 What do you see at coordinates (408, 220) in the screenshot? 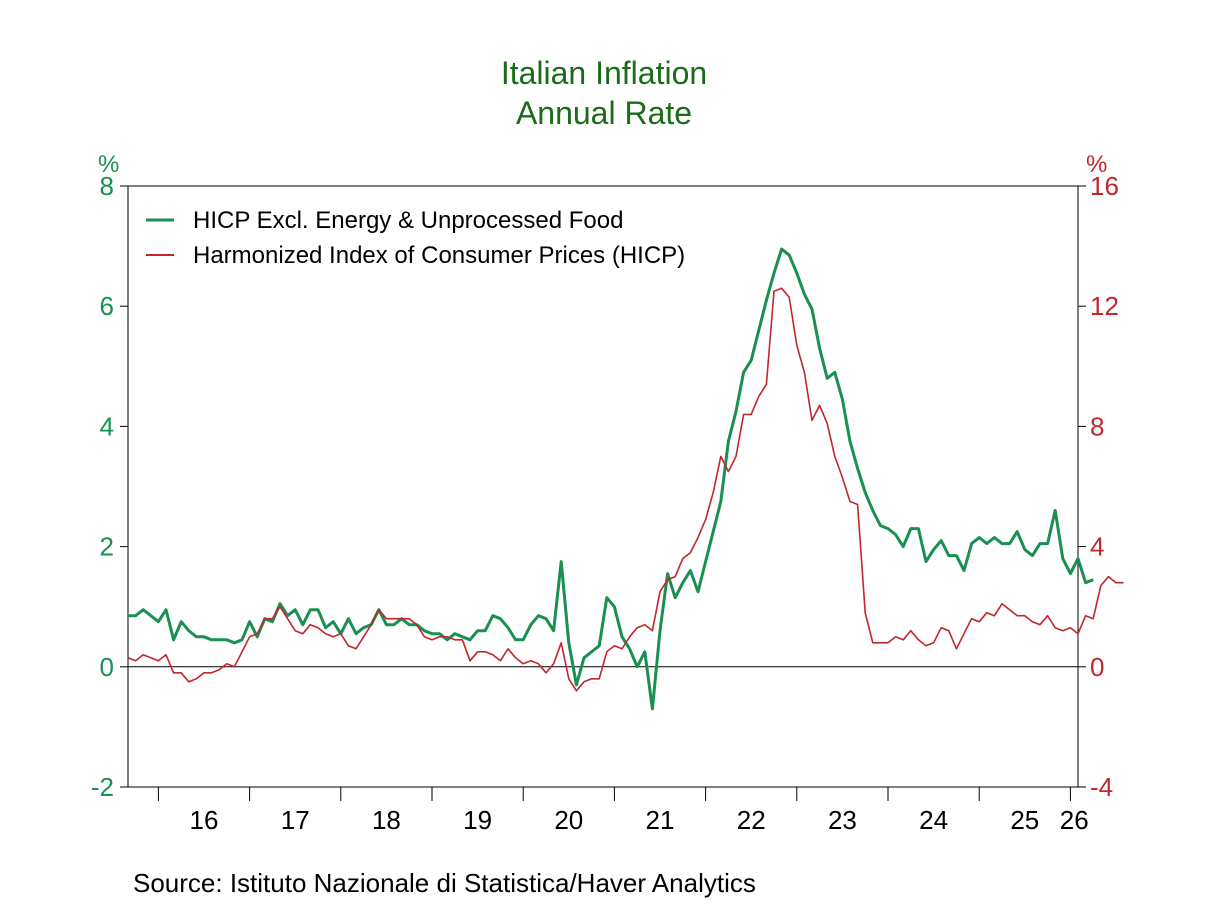
I see `legend-label: HICP Excl. Energy & Unprocessed Food` at bounding box center [408, 220].